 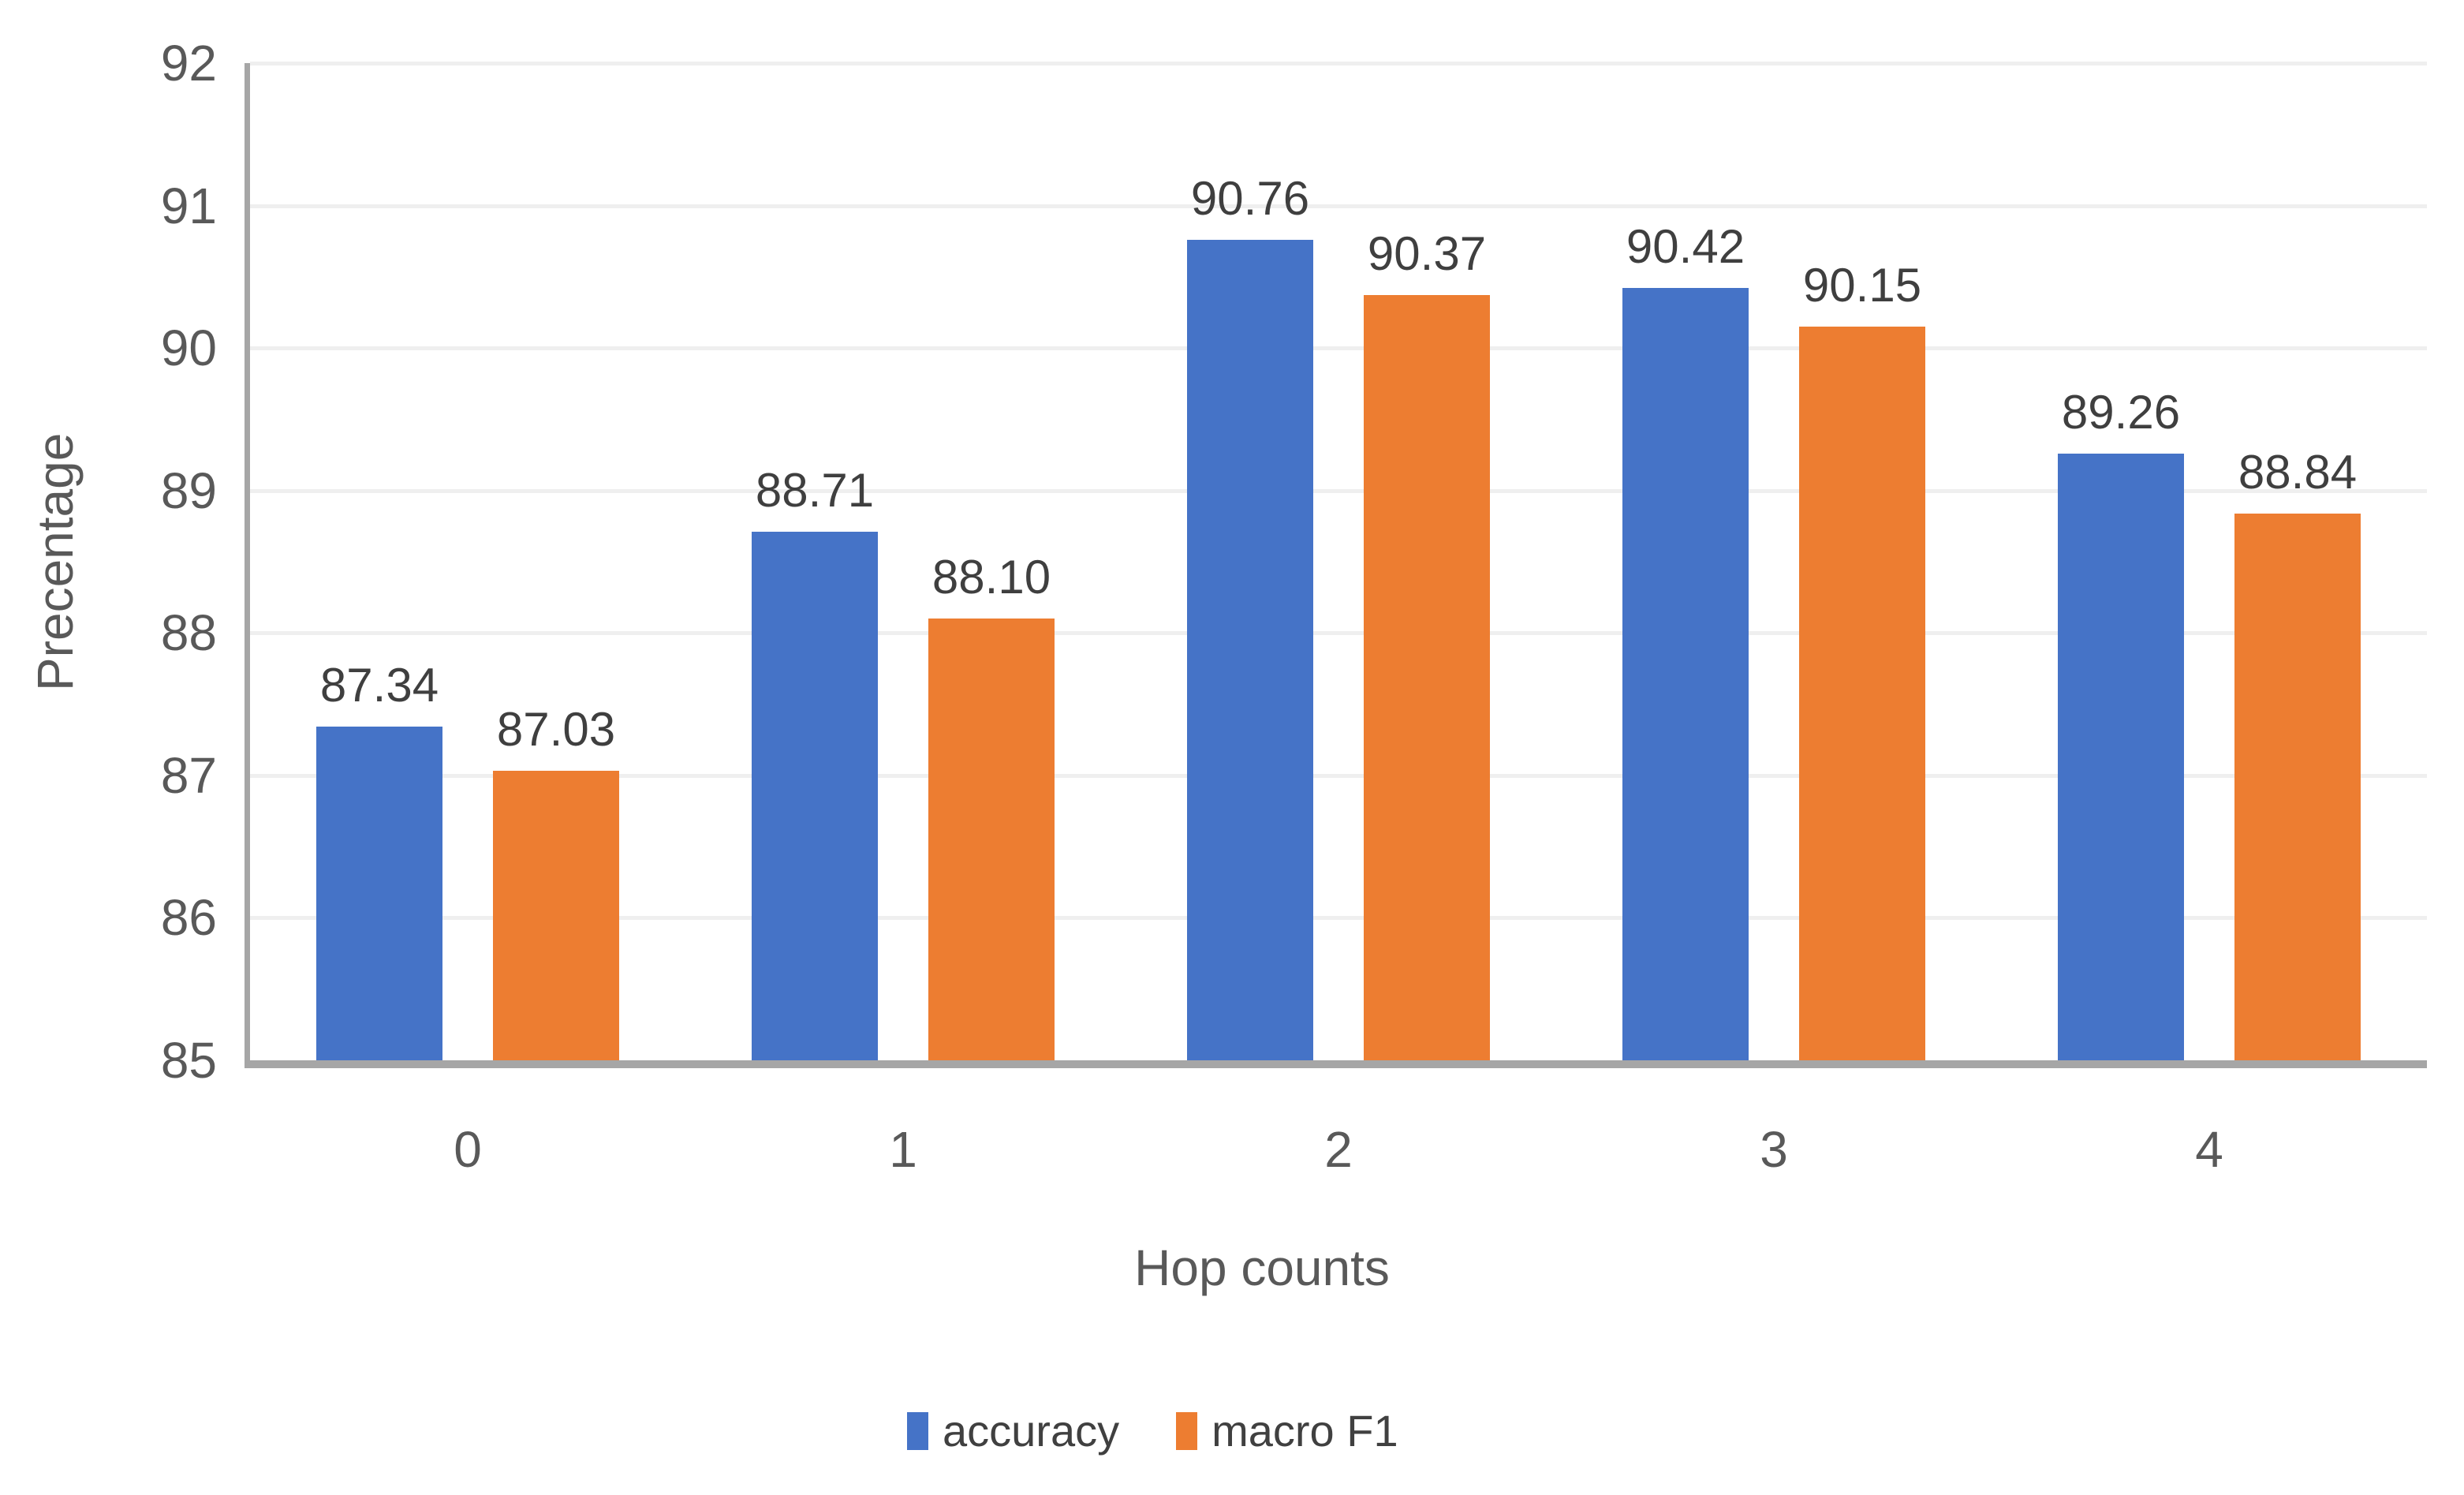 I want to click on y-tick-label-89: 89, so click(x=188, y=490).